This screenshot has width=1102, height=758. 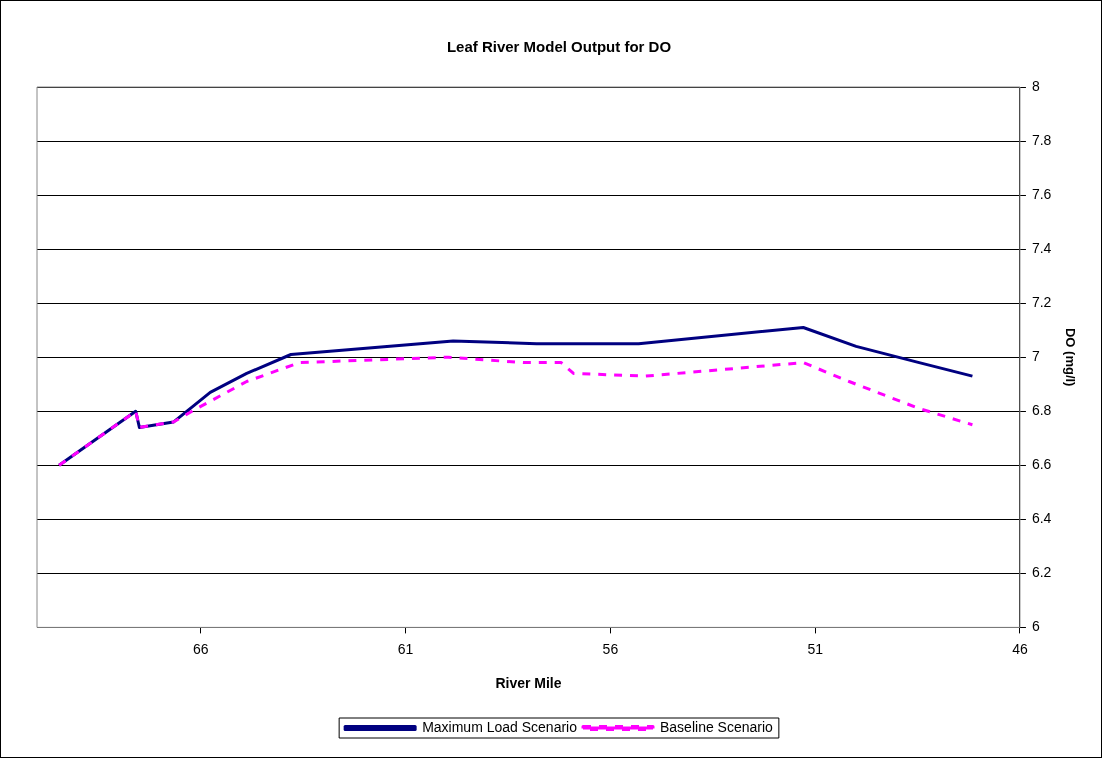 What do you see at coordinates (1041, 247) in the screenshot?
I see `y-tick-label: 7.4` at bounding box center [1041, 247].